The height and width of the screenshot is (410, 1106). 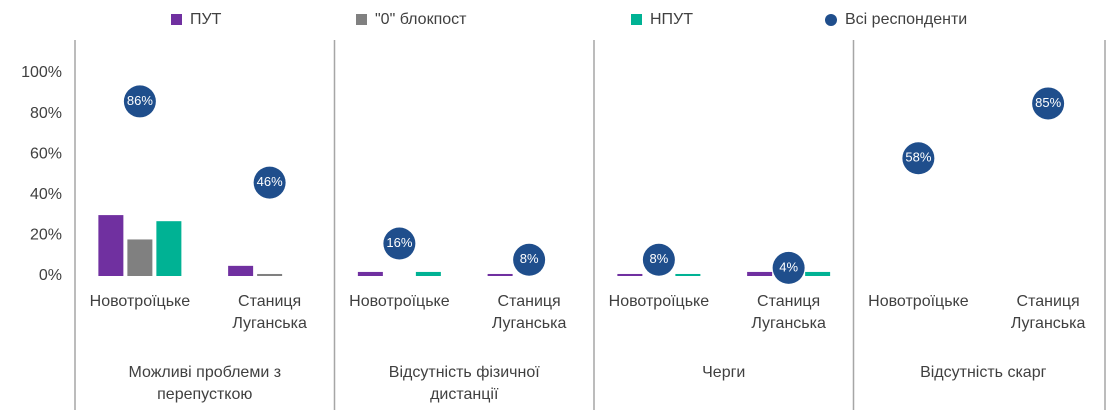 I want to click on y-tick-label: 80%, so click(x=46, y=113).